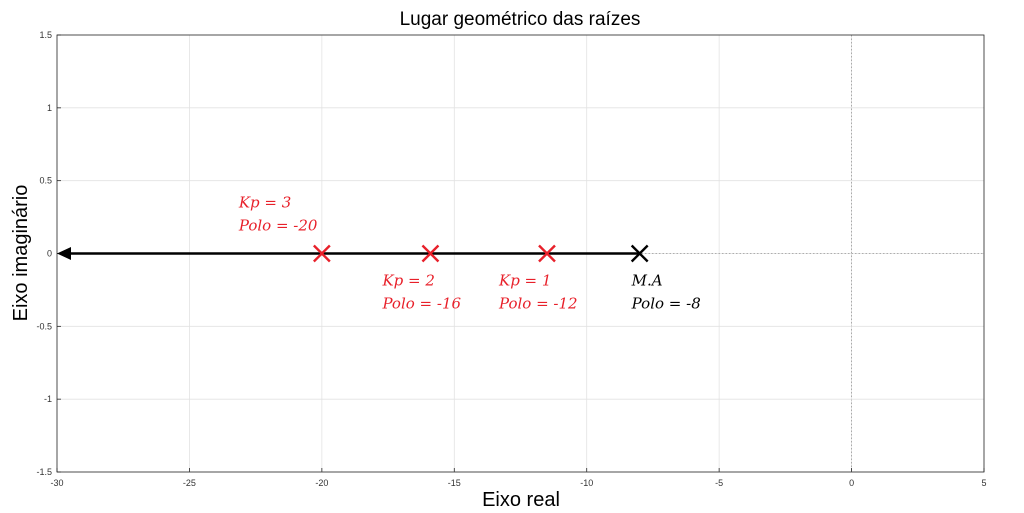 Image resolution: width=1024 pixels, height=513 pixels. Describe the element at coordinates (454, 483) in the screenshot. I see `x-tick-label: -15` at that location.